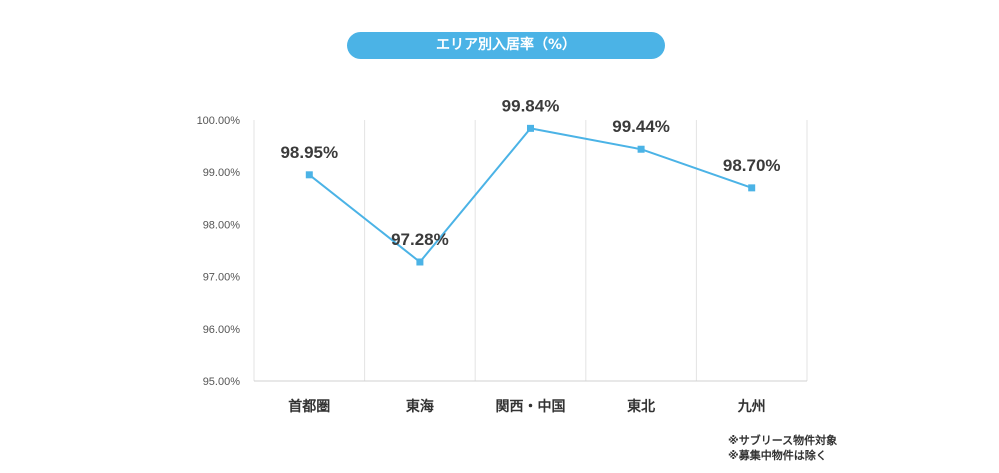  I want to click on data-value-label: 99.44%, so click(641, 126).